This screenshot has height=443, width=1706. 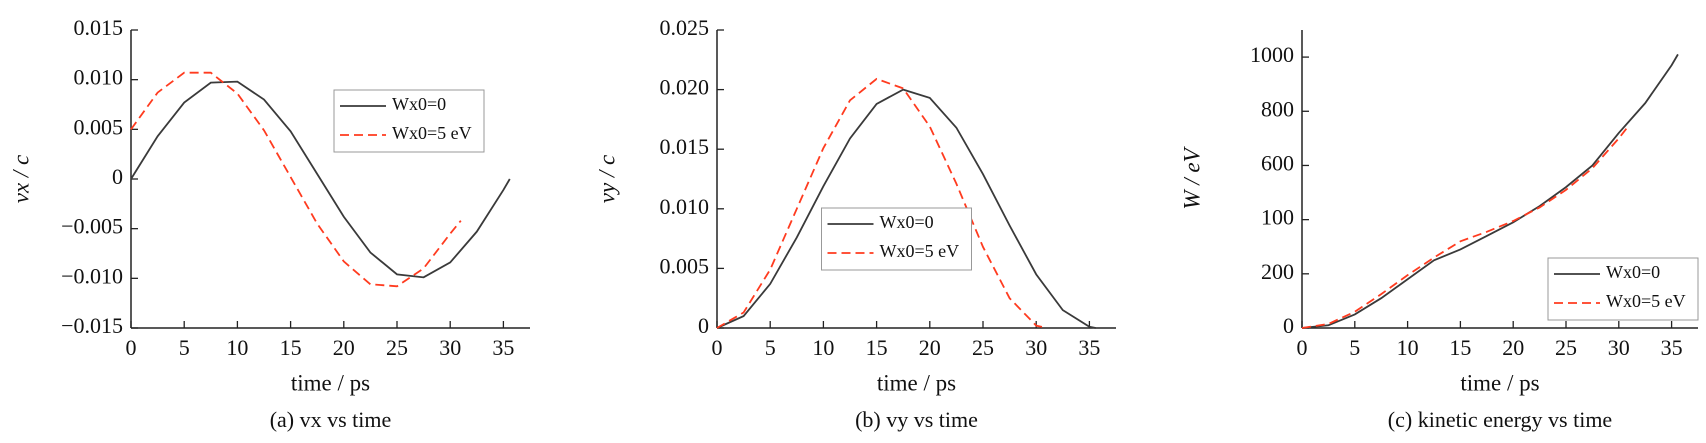 What do you see at coordinates (331, 419) in the screenshot?
I see `caption: (a) vx vs time` at bounding box center [331, 419].